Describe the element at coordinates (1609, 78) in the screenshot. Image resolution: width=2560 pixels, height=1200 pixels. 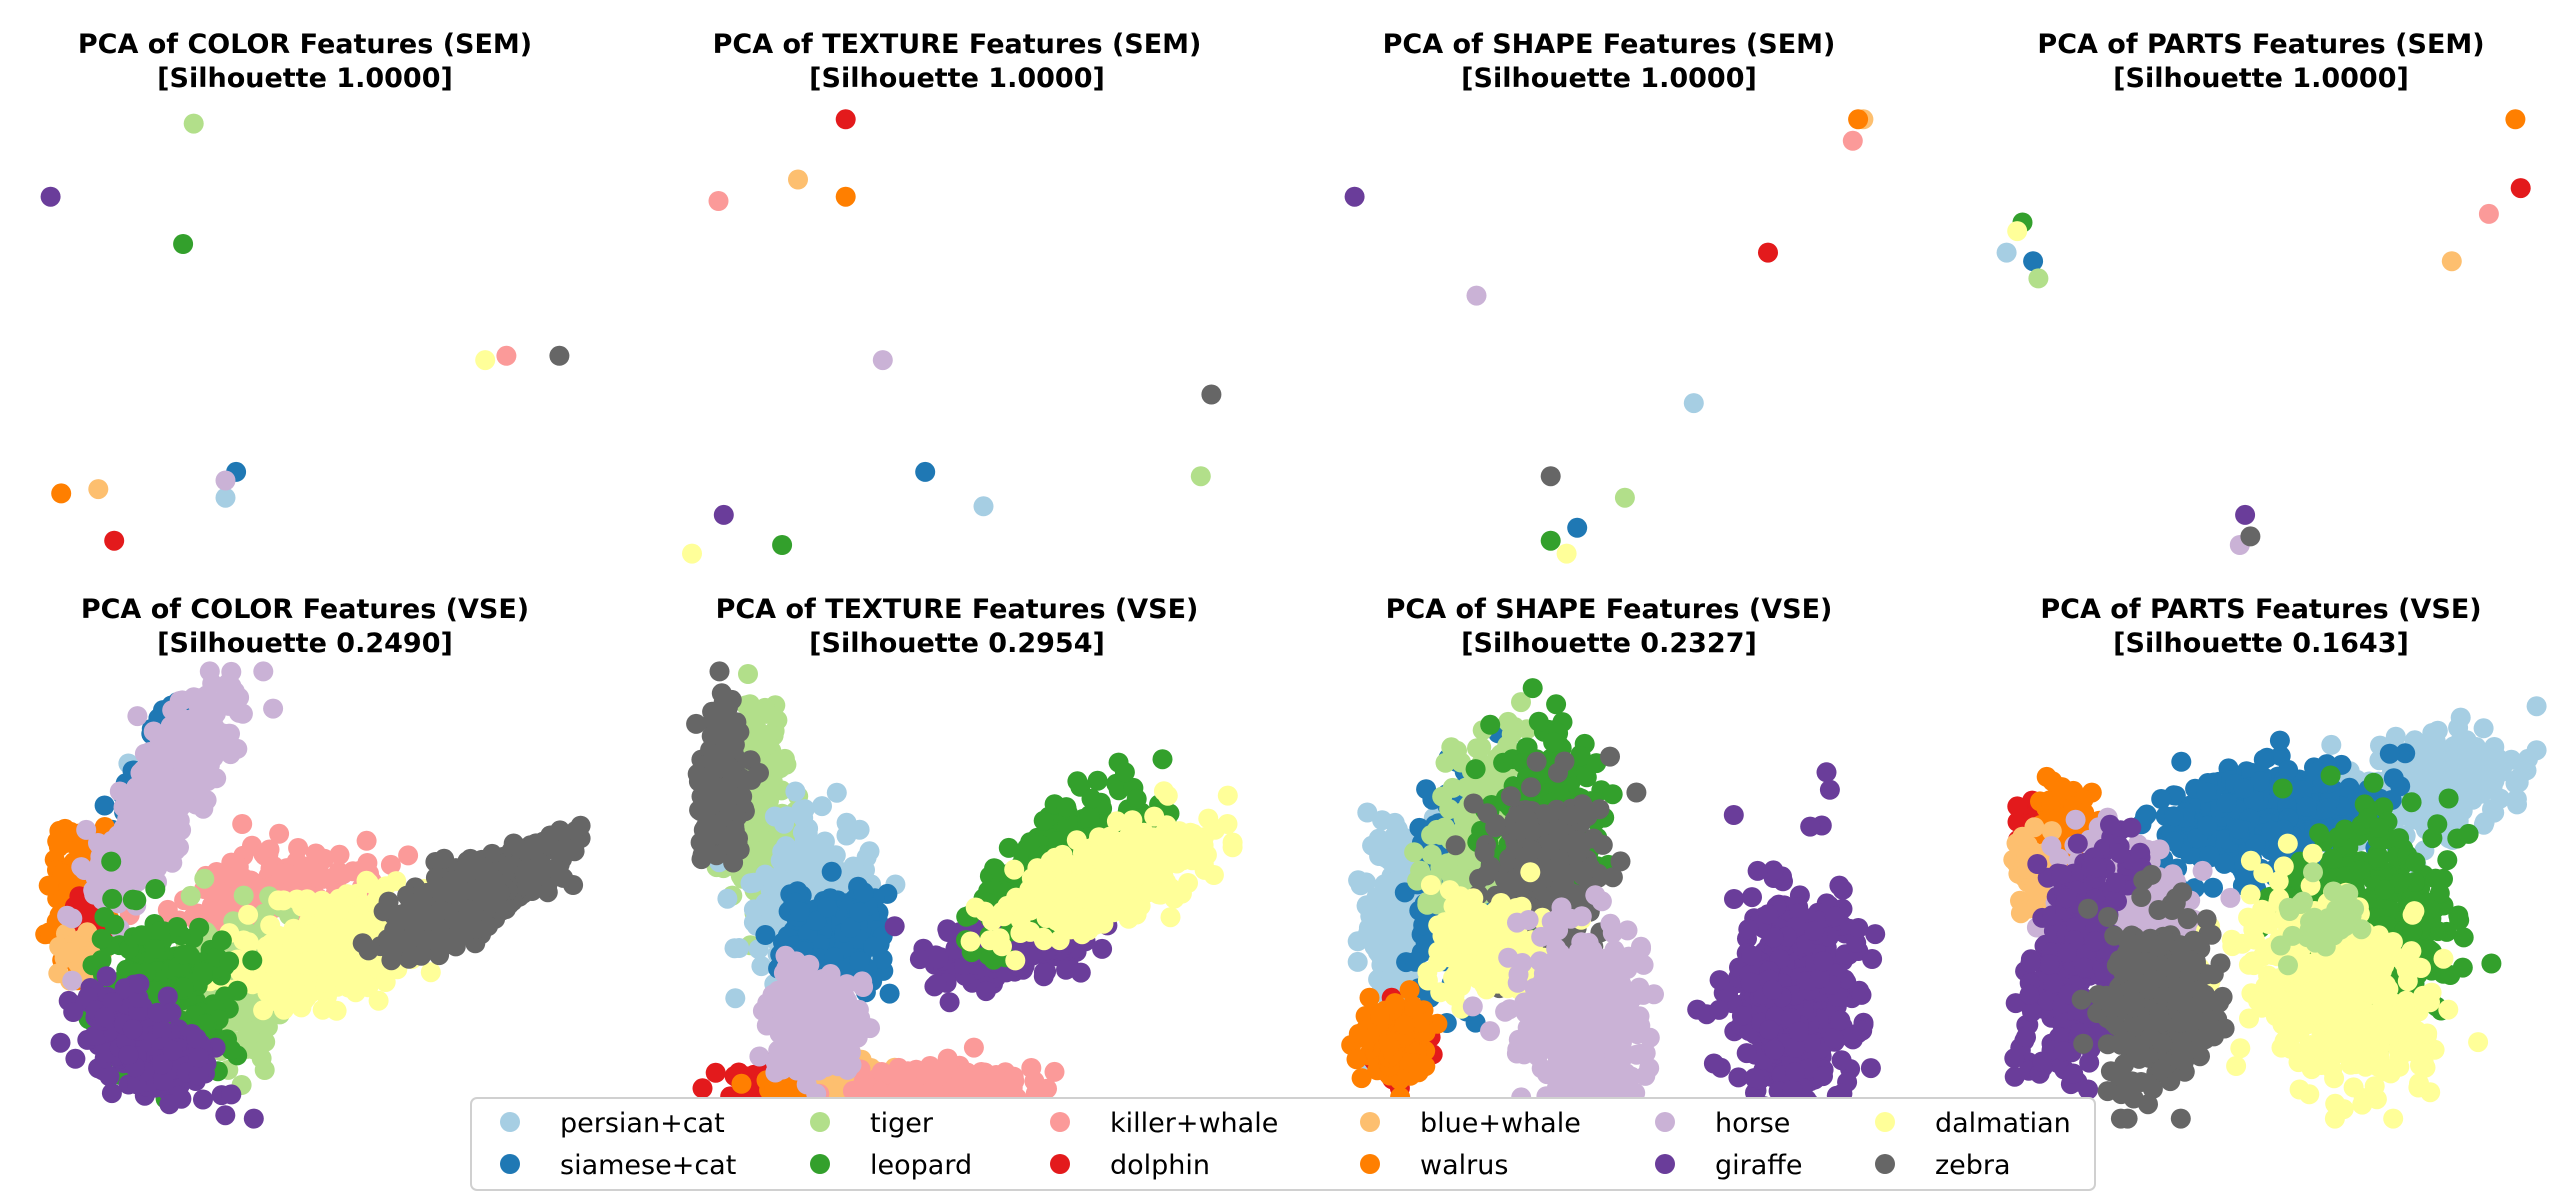
I see `panel-subtitle: [Silhouette 1.0000]` at that location.